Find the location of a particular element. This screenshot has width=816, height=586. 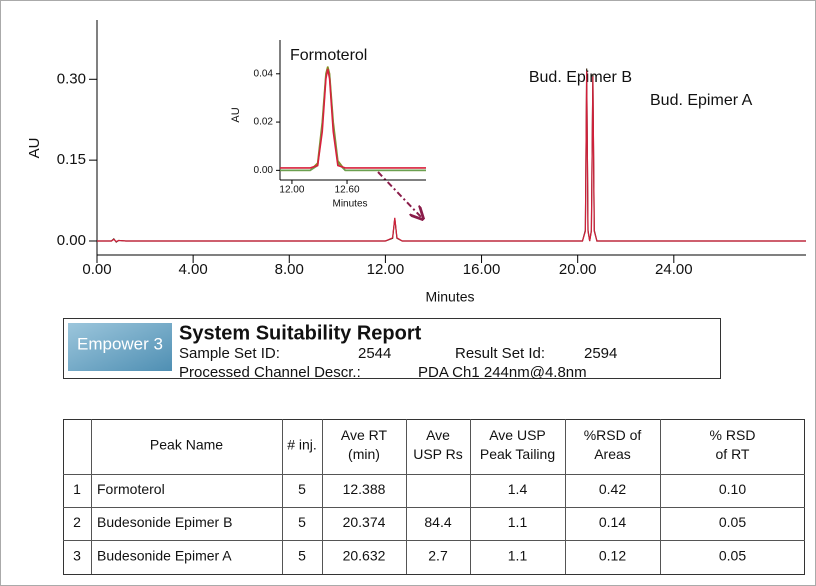

channel-value: PDA Ch1 244nm@4.8nm is located at coordinates (502, 372).